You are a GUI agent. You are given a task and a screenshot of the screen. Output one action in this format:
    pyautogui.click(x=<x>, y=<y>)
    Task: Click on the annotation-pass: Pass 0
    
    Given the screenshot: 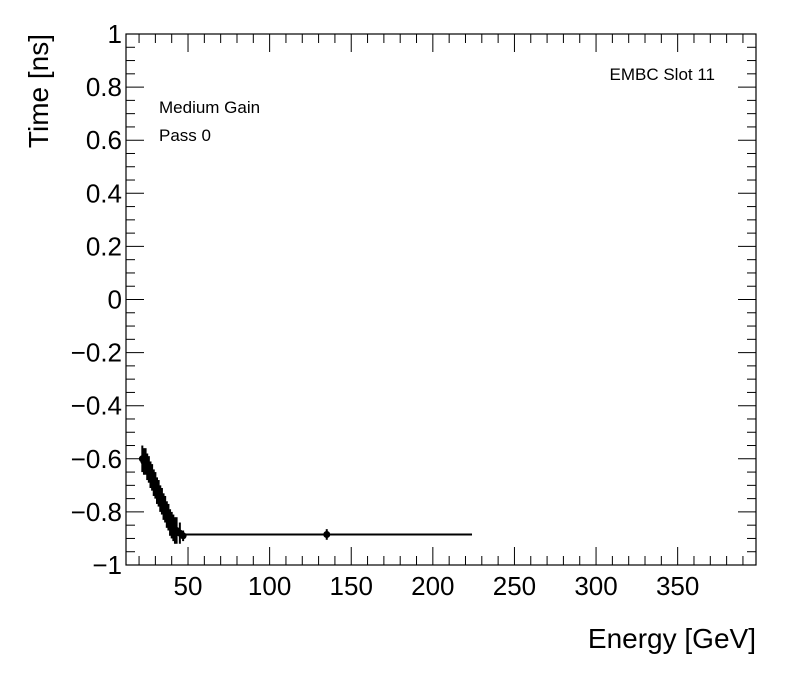 What is the action you would take?
    pyautogui.click(x=185, y=135)
    